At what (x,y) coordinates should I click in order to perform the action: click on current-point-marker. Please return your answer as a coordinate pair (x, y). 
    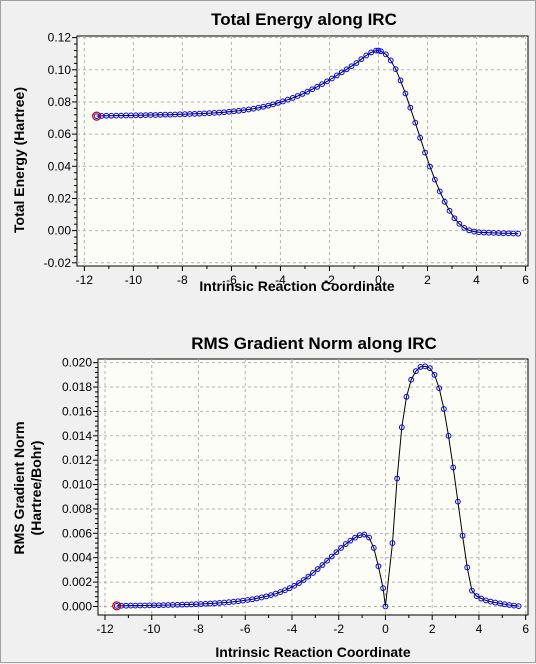
    Looking at the image, I should click on (97, 116).